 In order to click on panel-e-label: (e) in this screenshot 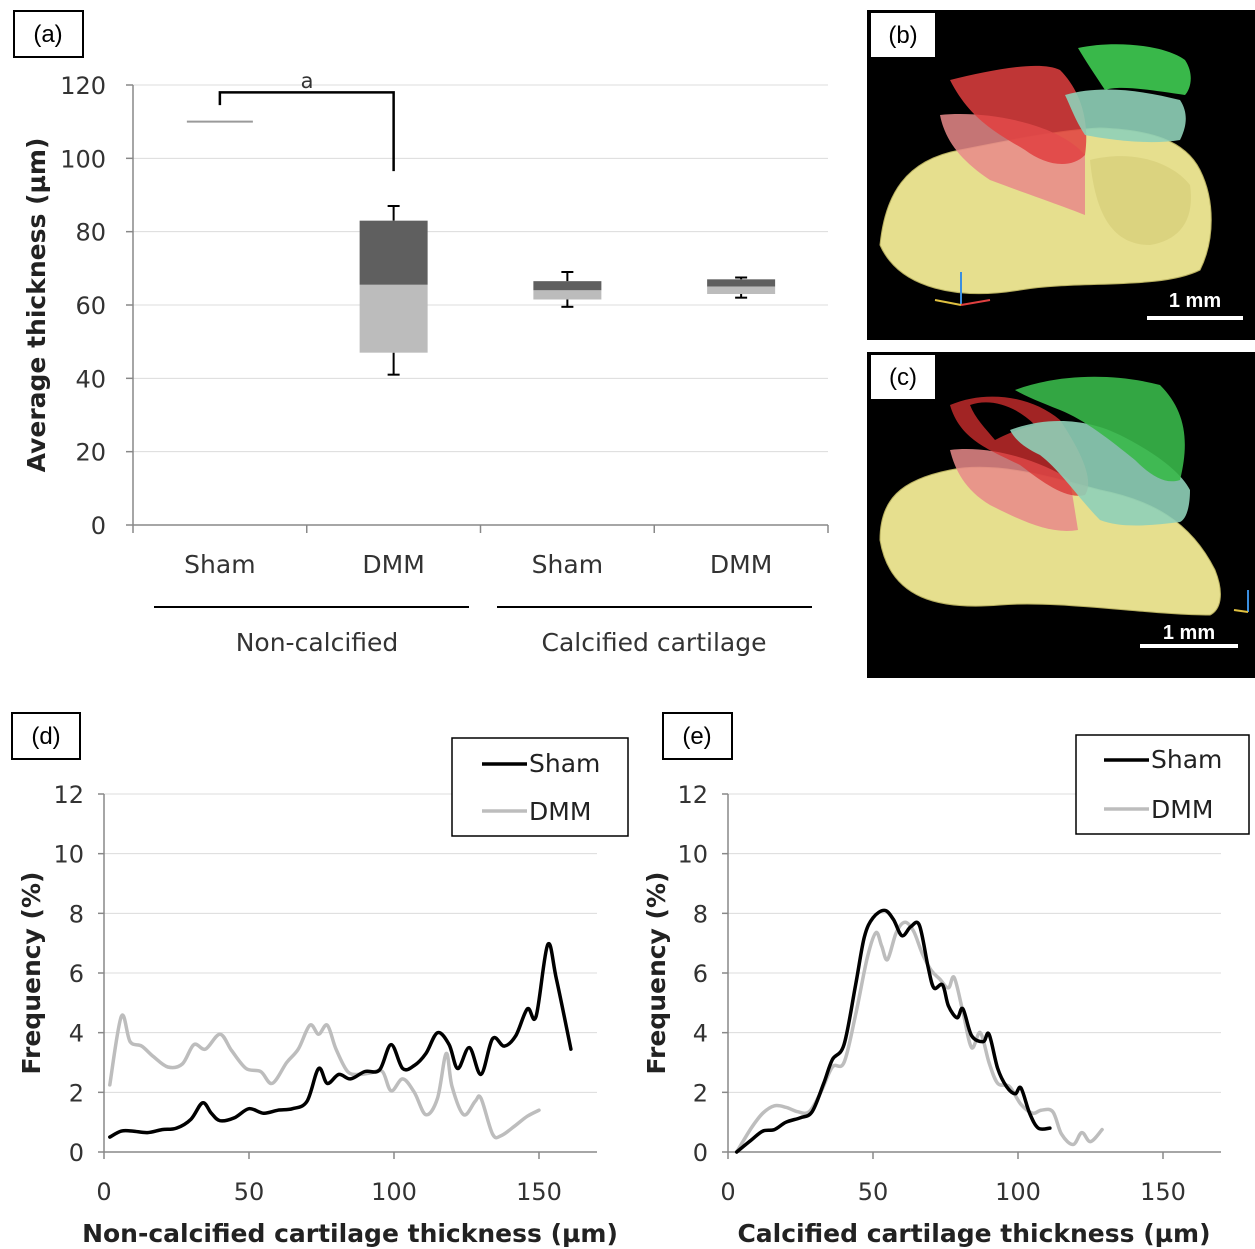, I will do `click(696, 736)`.